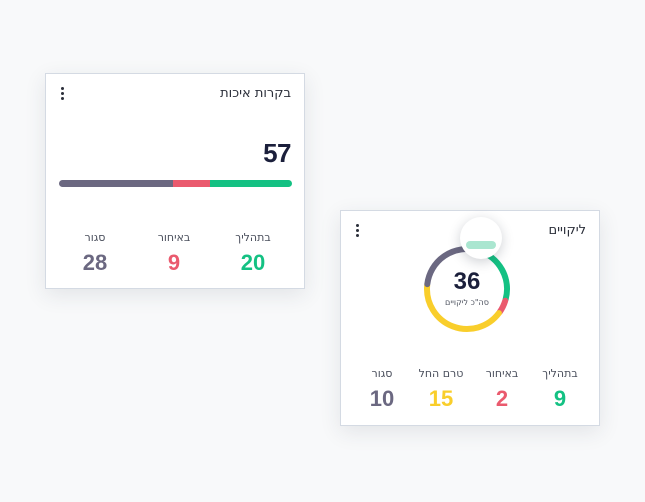 Image resolution: width=645 pixels, height=502 pixels. I want to click on defects-stat-late: באיחור 2, so click(502, 389).